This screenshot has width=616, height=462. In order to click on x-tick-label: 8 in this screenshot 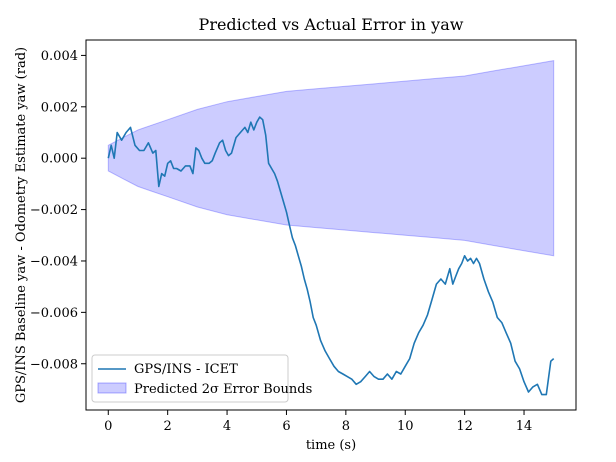, I will do `click(346, 426)`.